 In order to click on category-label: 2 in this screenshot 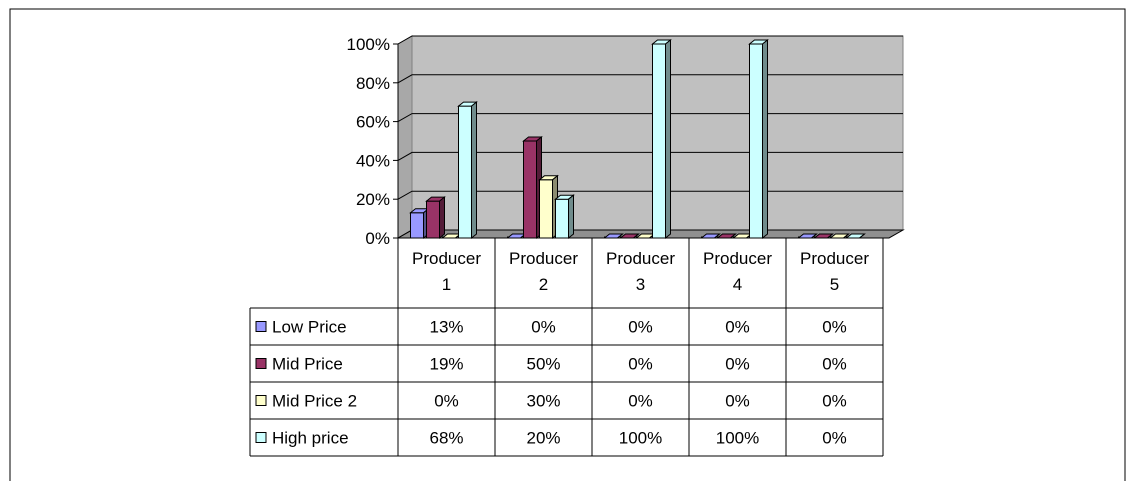, I will do `click(543, 284)`.